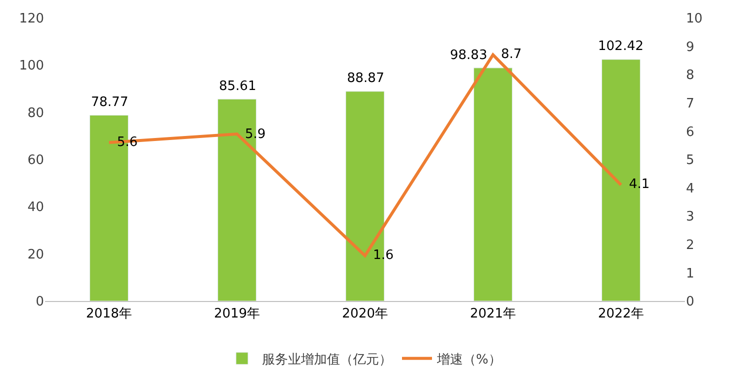 Image resolution: width=730 pixels, height=385 pixels. Describe the element at coordinates (127, 142) in the screenshot. I see `data-label: 5.6` at that location.